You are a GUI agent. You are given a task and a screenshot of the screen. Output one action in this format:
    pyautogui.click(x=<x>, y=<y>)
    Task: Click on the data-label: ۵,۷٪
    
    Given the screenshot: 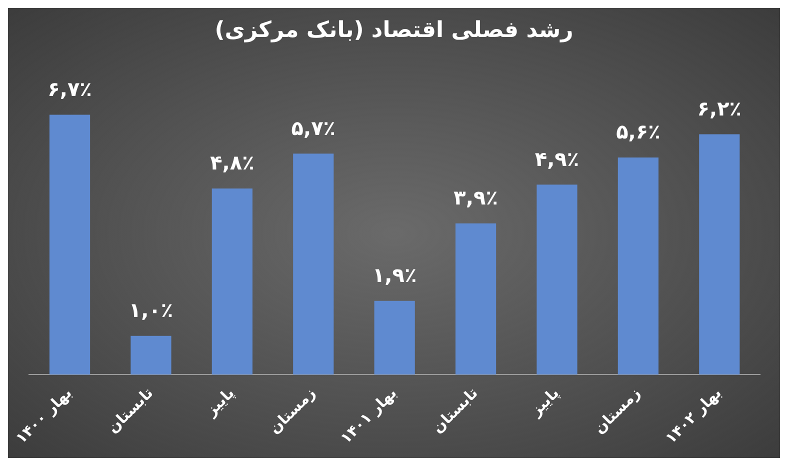 What is the action you would take?
    pyautogui.click(x=313, y=128)
    